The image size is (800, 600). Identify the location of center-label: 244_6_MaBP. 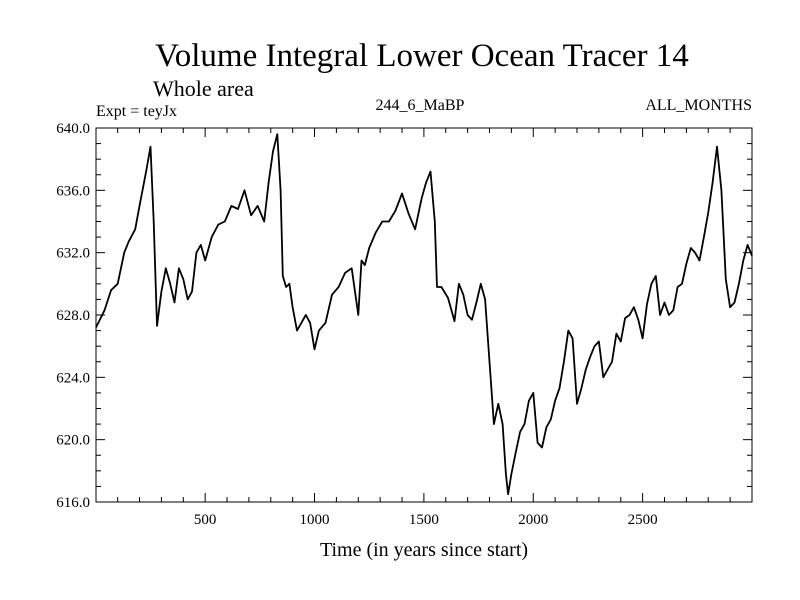
(420, 105).